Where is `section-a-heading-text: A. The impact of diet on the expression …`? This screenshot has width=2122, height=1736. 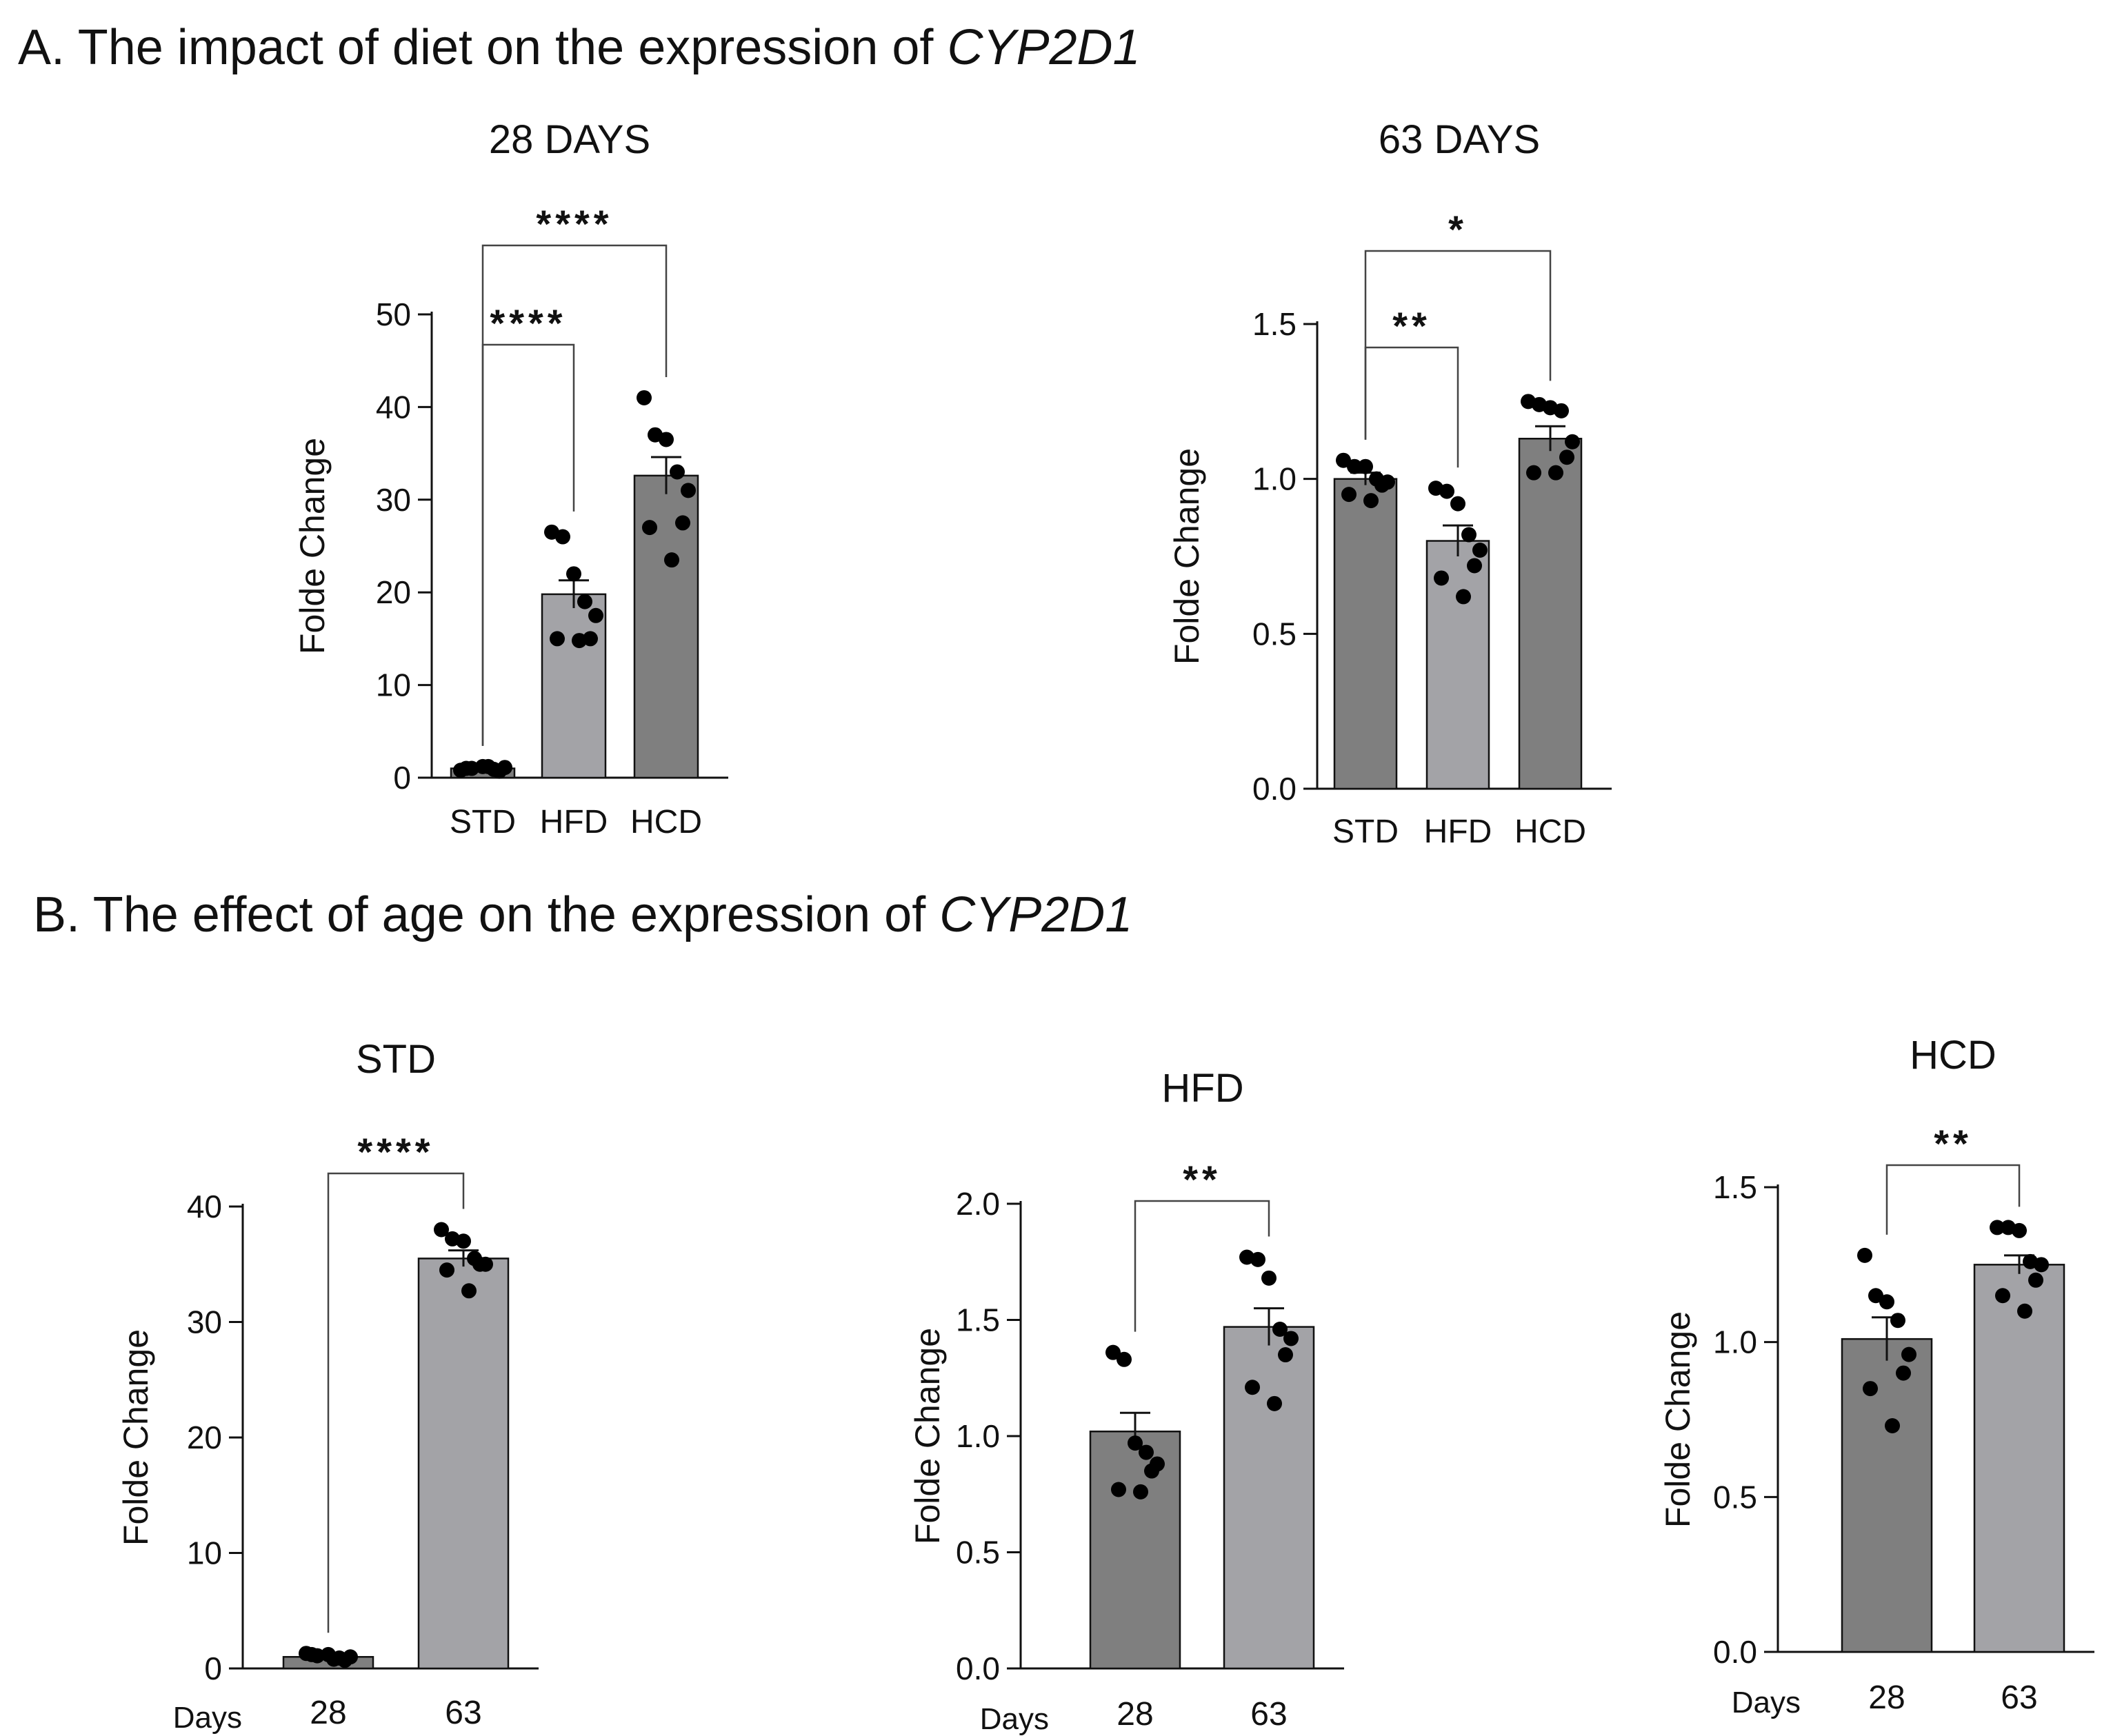
section-a-heading-text: A. The impact of diet on the expression … is located at coordinates (483, 47).